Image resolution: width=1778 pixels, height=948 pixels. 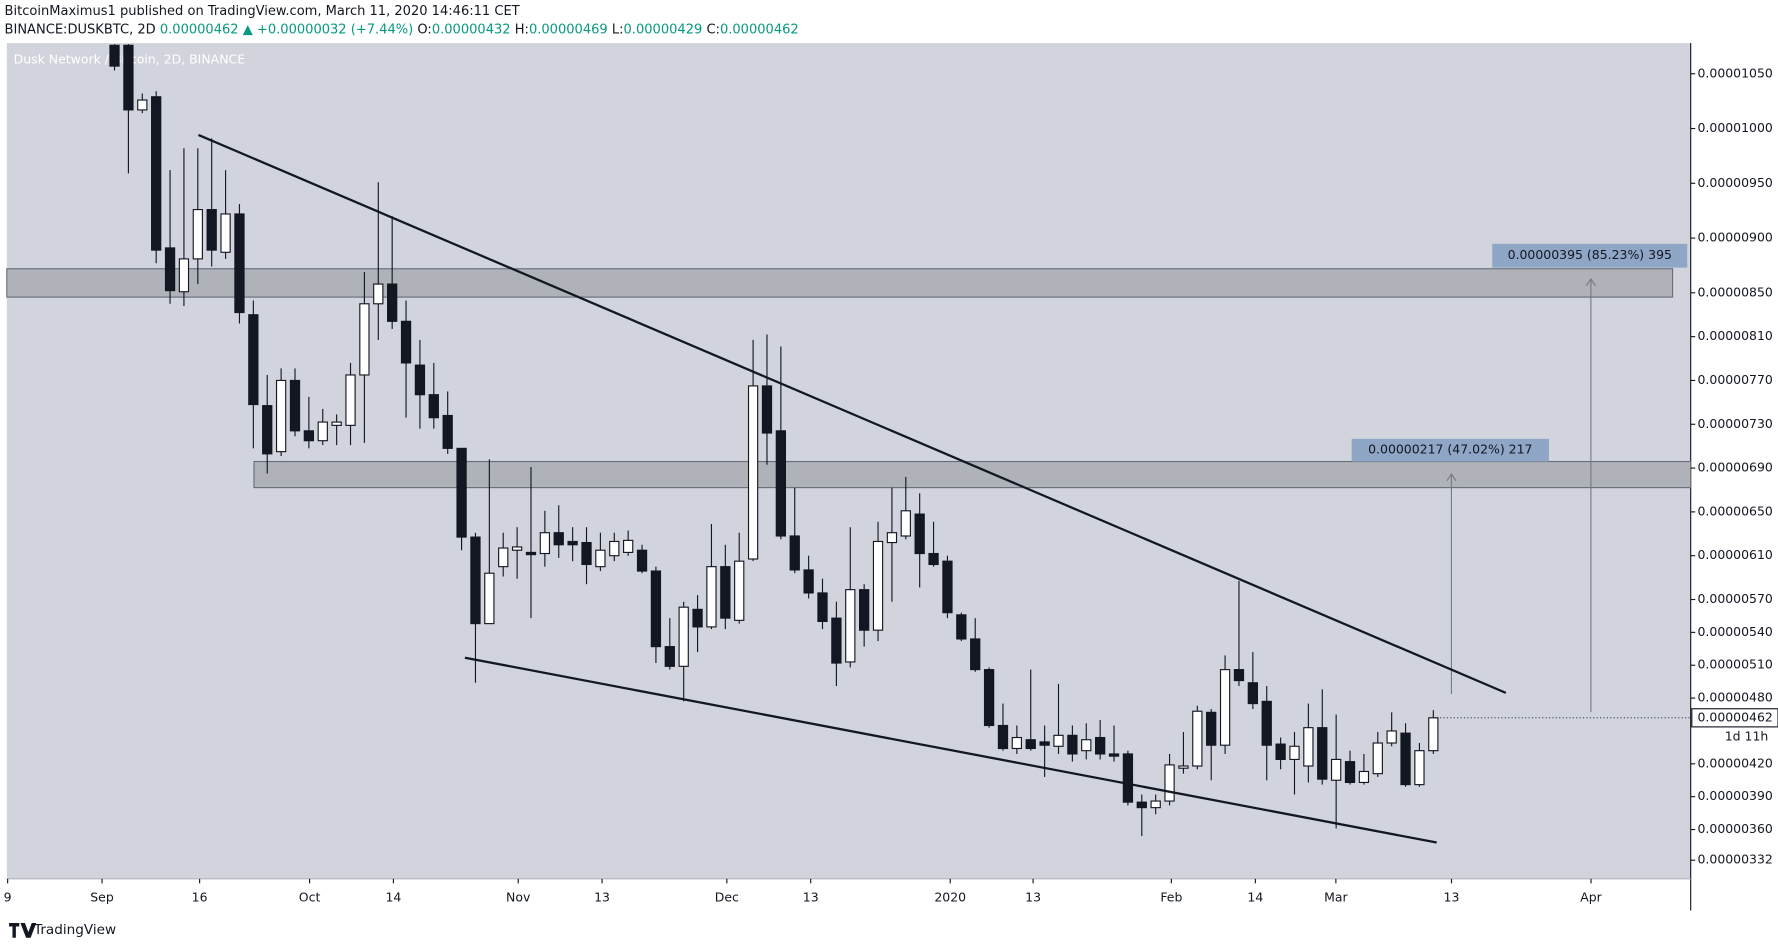 I want to click on measure-label-box, so click(x=1590, y=255).